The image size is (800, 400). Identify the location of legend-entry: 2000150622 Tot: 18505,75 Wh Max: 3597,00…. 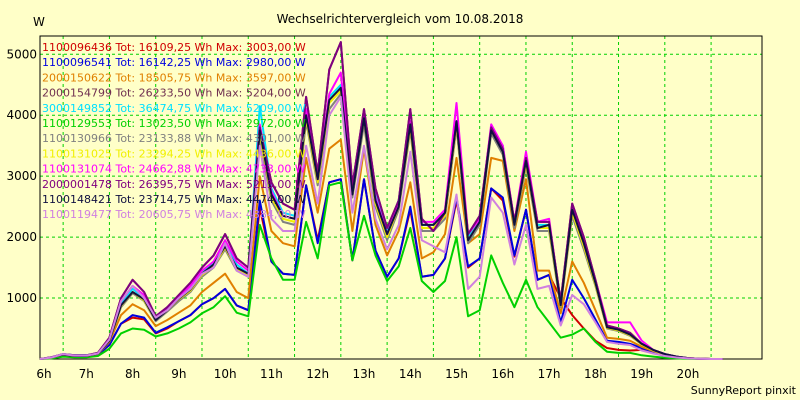
(174, 77).